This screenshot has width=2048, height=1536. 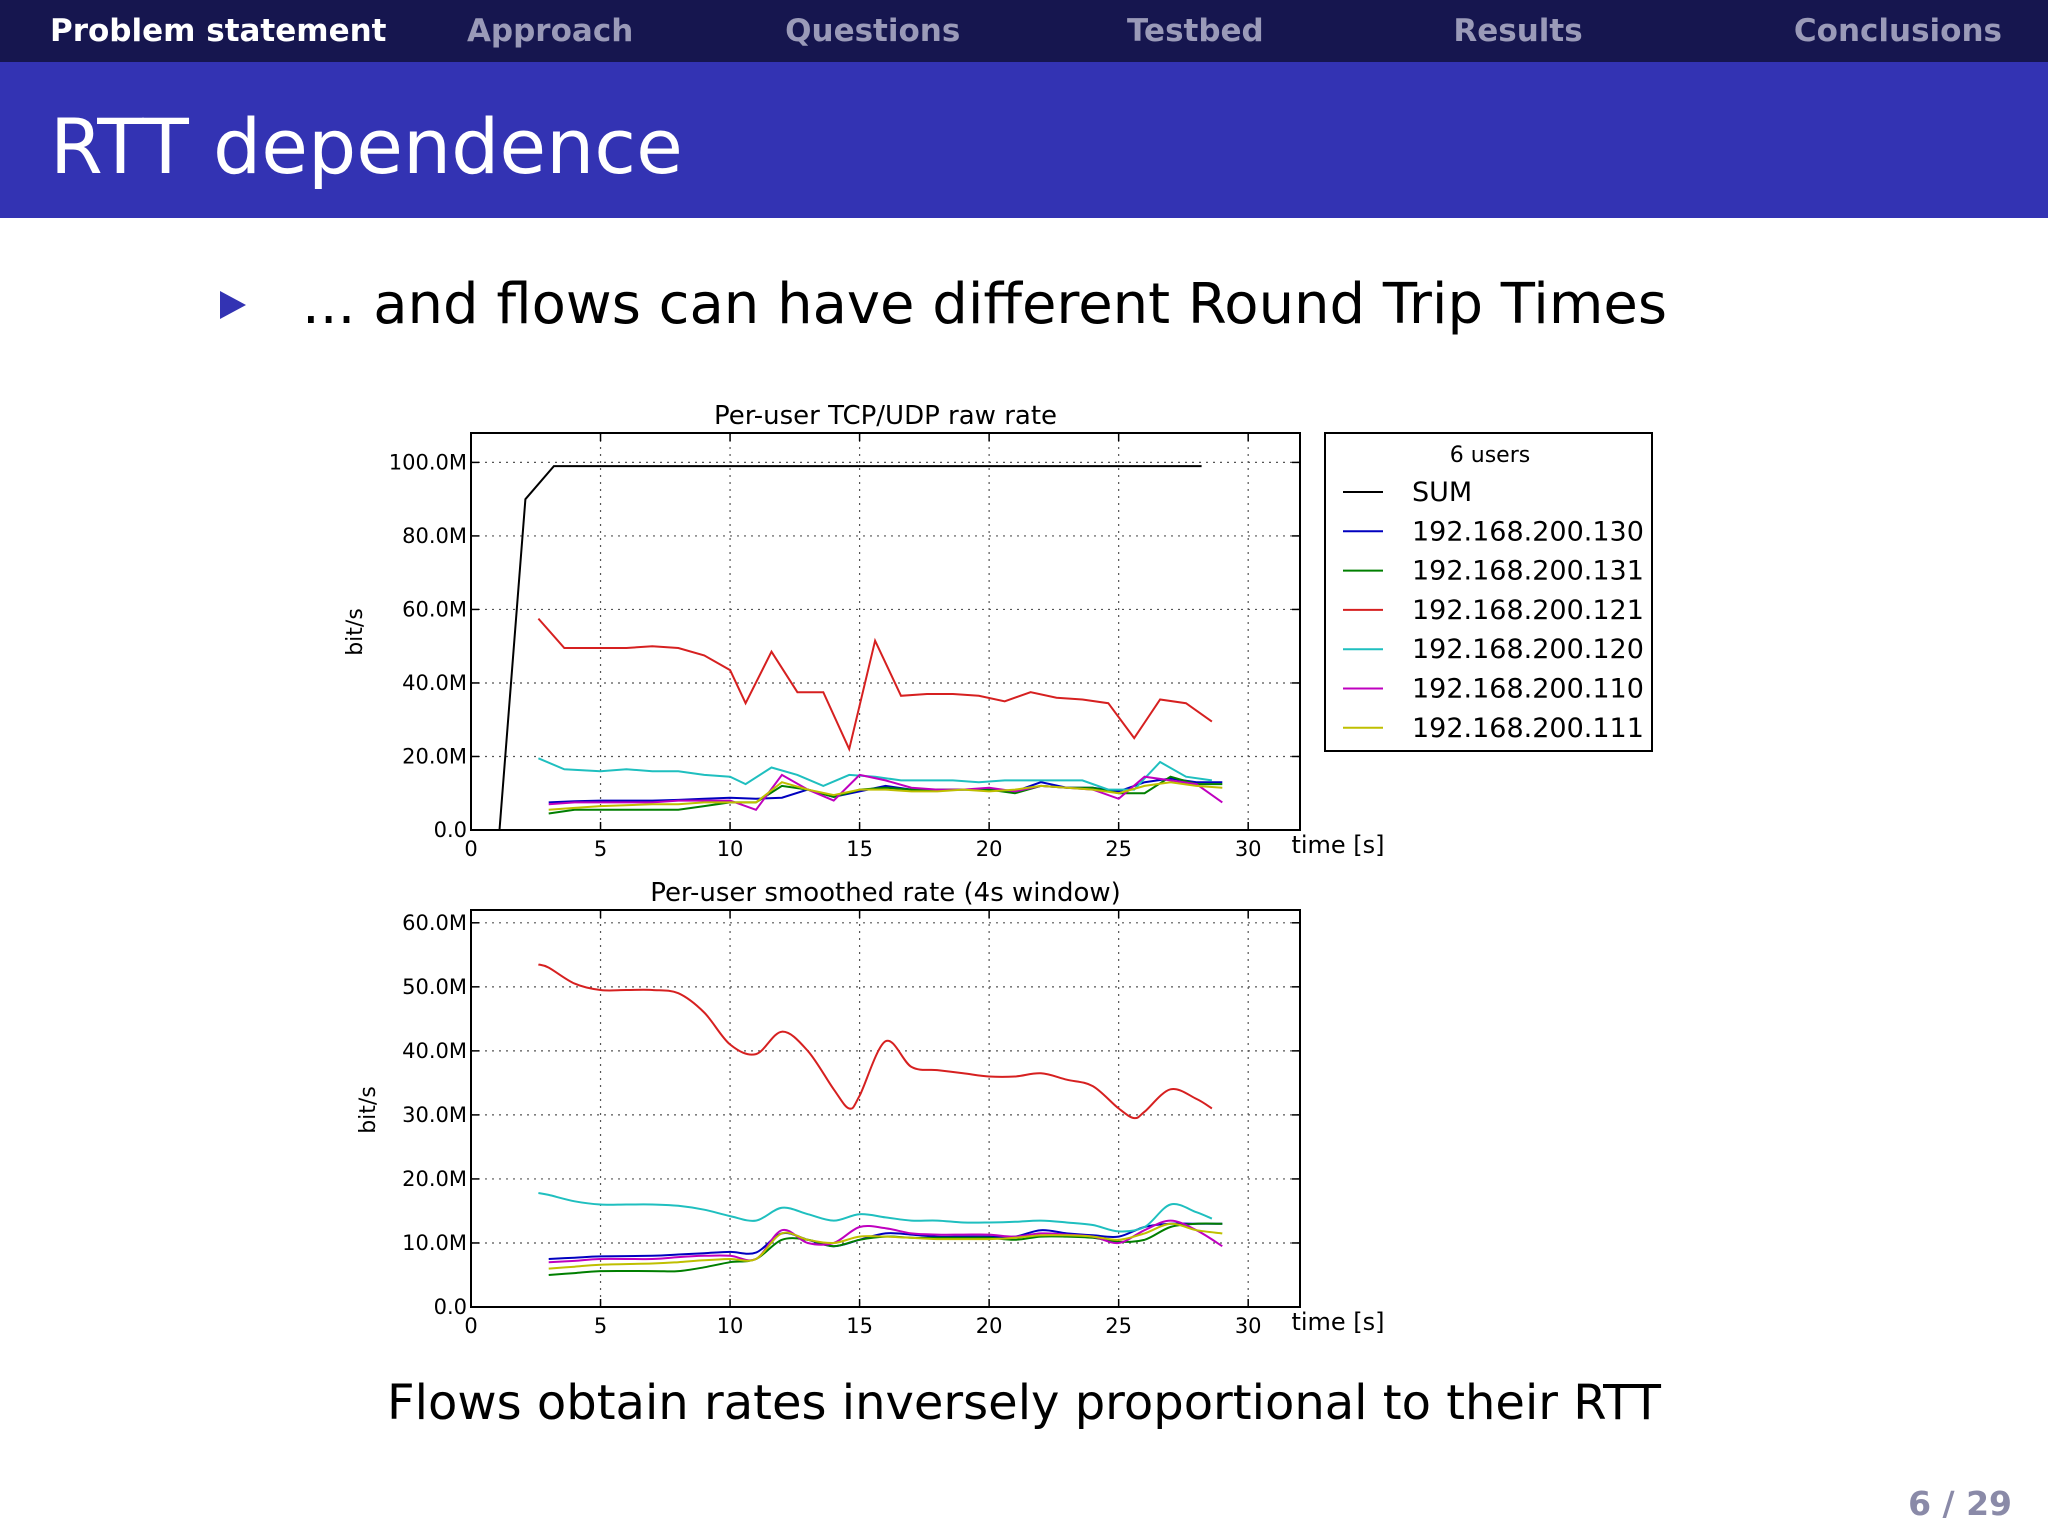 What do you see at coordinates (366, 146) in the screenshot?
I see `slide-title: RTT dependence` at bounding box center [366, 146].